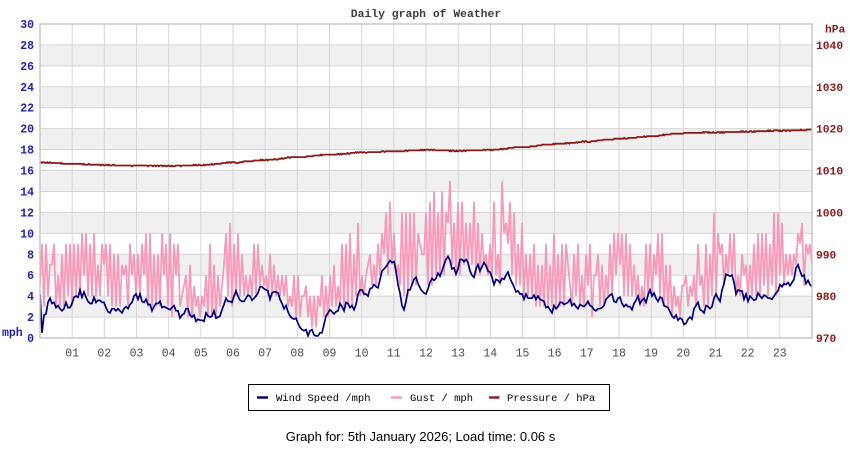  I want to click on svg-text: 07, so click(265, 354).